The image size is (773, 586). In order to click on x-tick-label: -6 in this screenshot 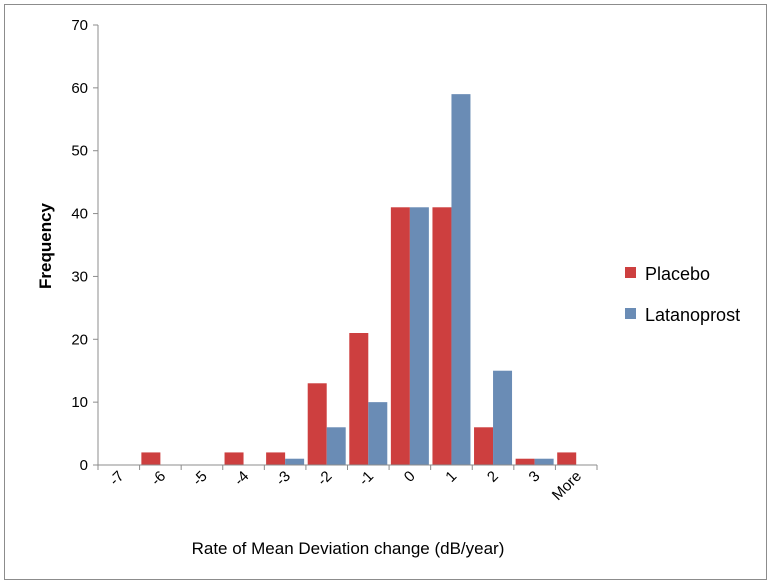, I will do `click(158, 478)`.